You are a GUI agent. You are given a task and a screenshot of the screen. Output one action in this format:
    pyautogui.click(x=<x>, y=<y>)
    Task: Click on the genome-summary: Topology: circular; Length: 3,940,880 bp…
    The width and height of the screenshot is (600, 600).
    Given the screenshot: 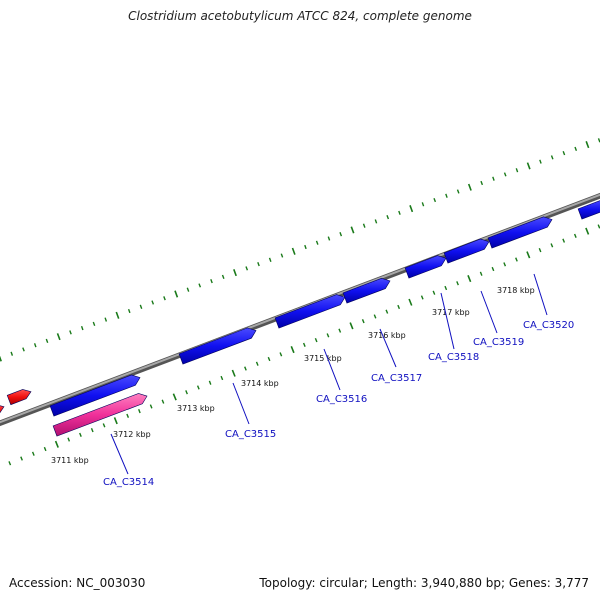 What is the action you would take?
    pyautogui.click(x=424, y=583)
    